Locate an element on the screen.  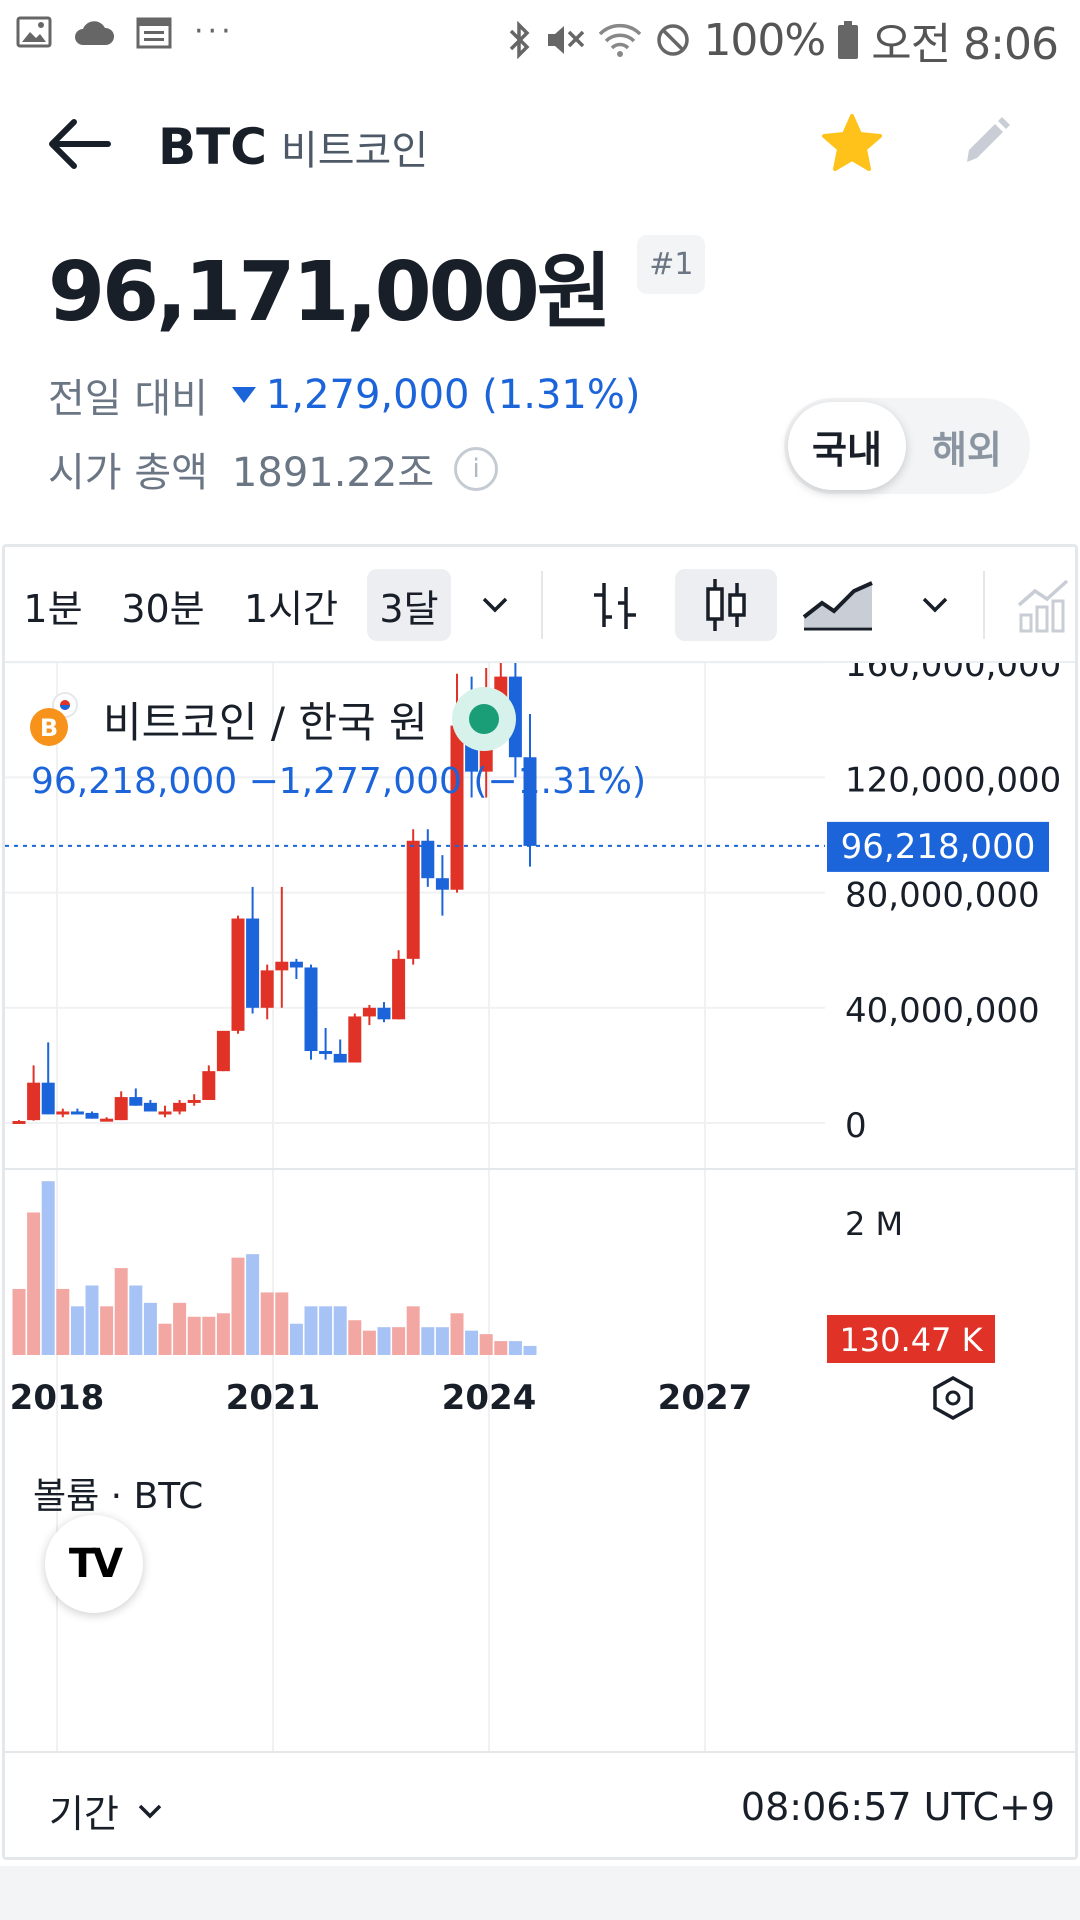
timeframe-3month: 3달 is located at coordinates (409, 605).